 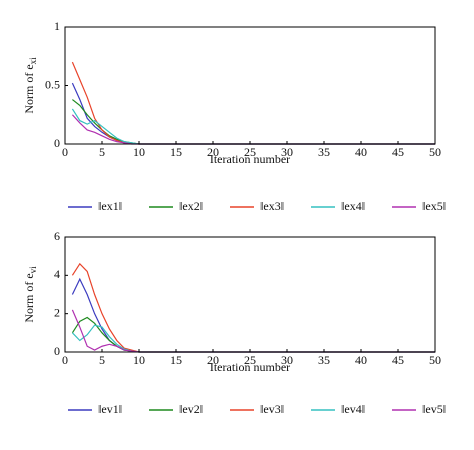 I want to click on y-tick-label: 0.5, so click(x=52, y=84).